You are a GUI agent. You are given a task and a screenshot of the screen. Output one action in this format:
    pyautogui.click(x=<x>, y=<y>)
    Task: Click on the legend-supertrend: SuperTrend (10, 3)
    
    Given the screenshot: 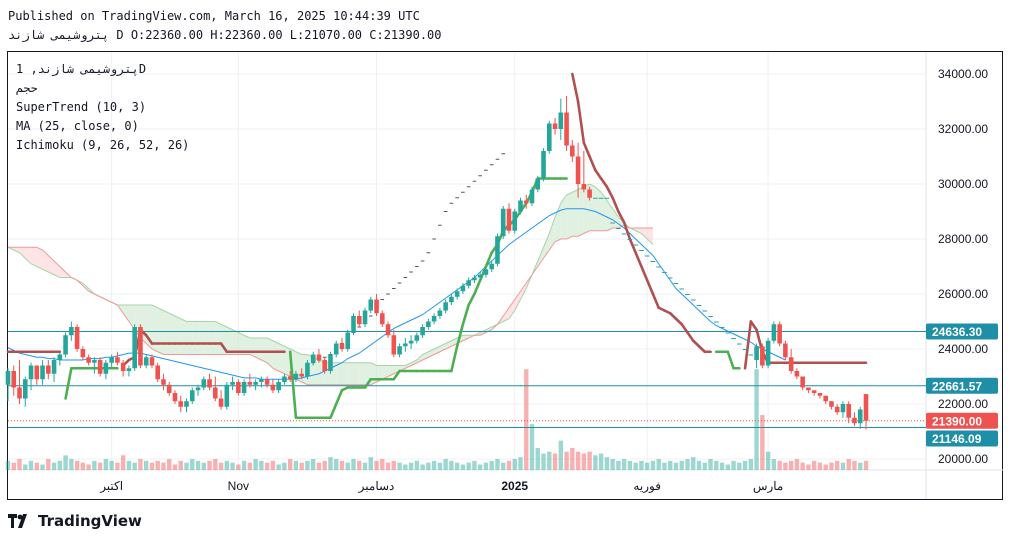 What is the action you would take?
    pyautogui.click(x=81, y=107)
    